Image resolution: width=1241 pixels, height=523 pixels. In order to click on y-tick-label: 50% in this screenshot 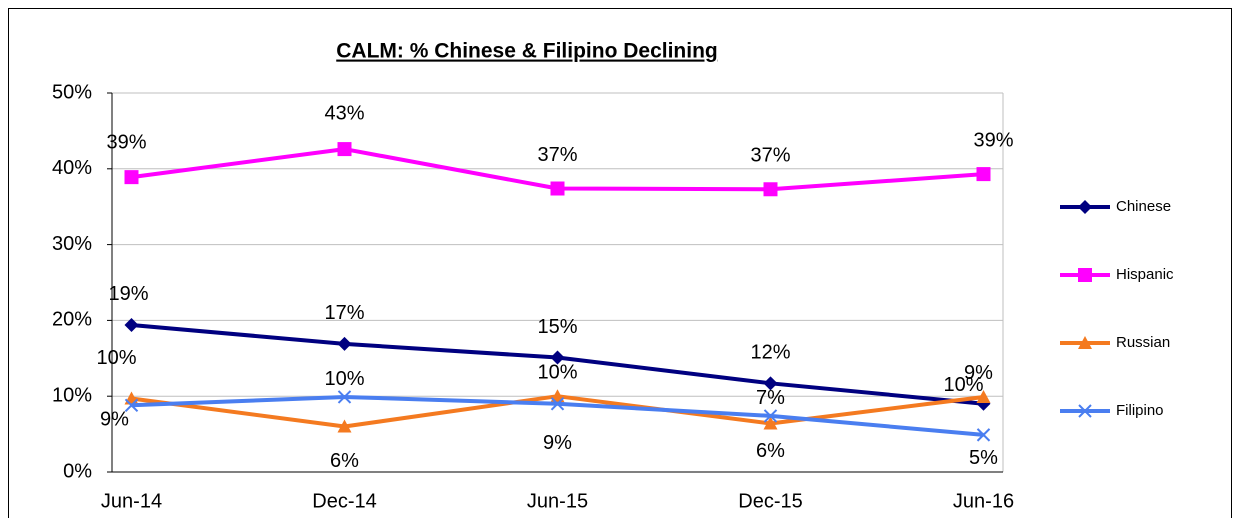, I will do `click(72, 92)`.